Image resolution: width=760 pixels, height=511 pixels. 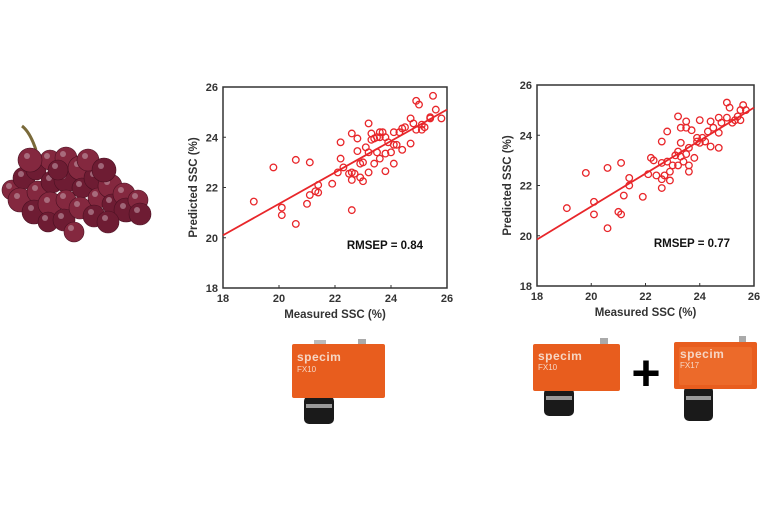 I want to click on camera-brand-label: specim, so click(x=319, y=357).